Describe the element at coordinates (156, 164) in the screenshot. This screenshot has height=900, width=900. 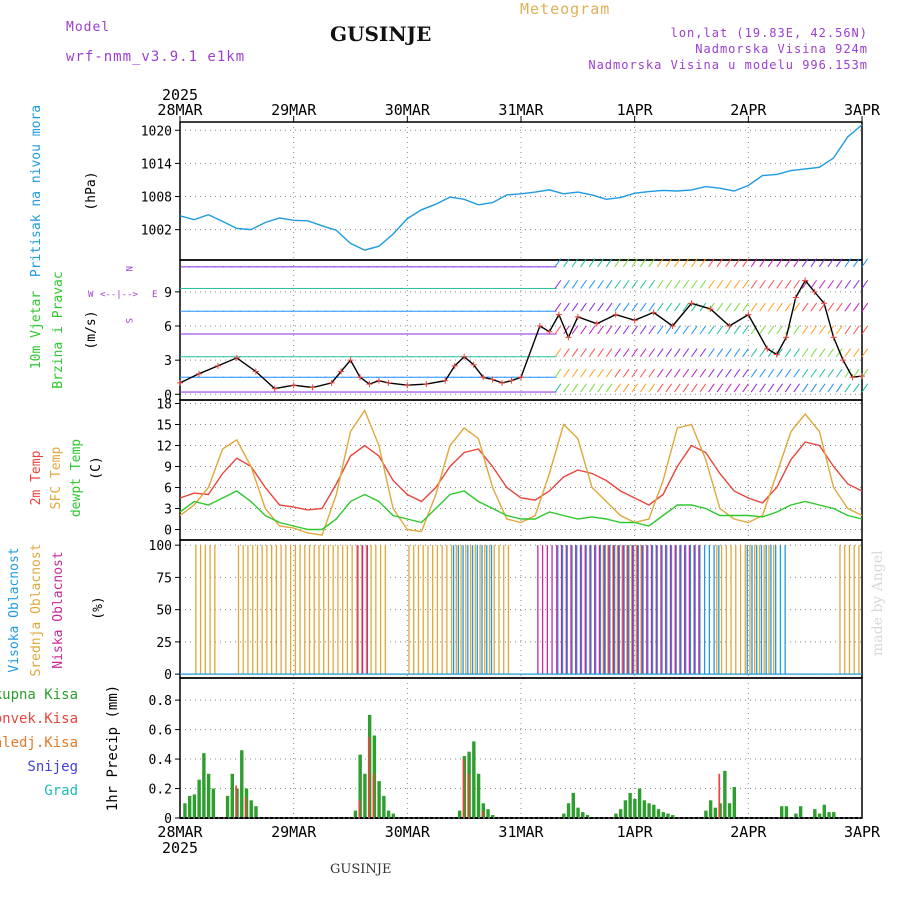
I see `y-tick-label: 1014` at that location.